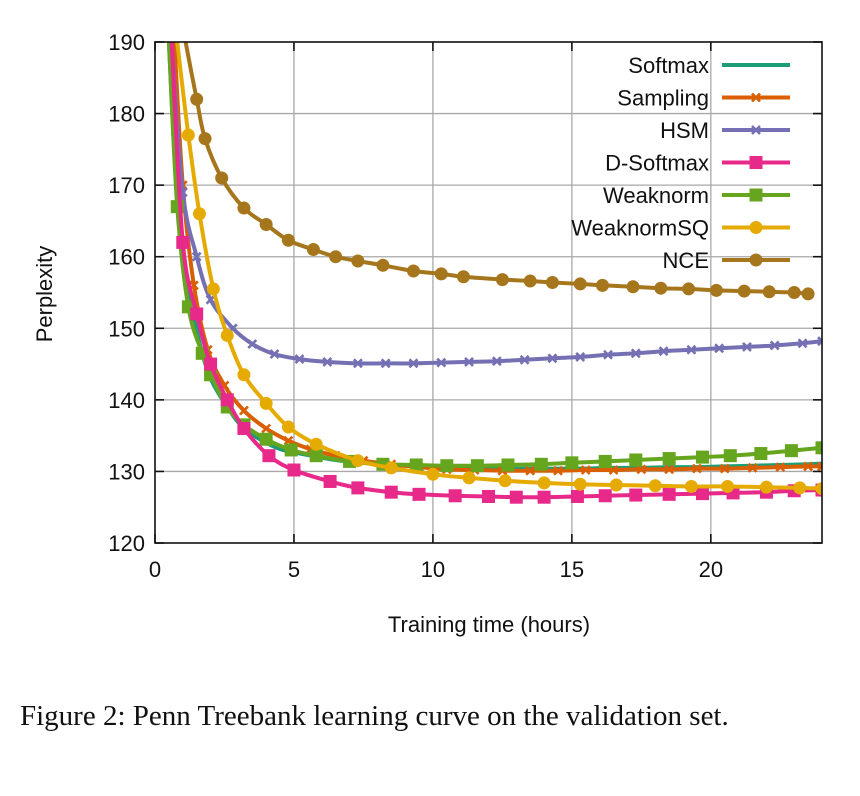  What do you see at coordinates (126, 400) in the screenshot?
I see `y-tick-label: 140` at bounding box center [126, 400].